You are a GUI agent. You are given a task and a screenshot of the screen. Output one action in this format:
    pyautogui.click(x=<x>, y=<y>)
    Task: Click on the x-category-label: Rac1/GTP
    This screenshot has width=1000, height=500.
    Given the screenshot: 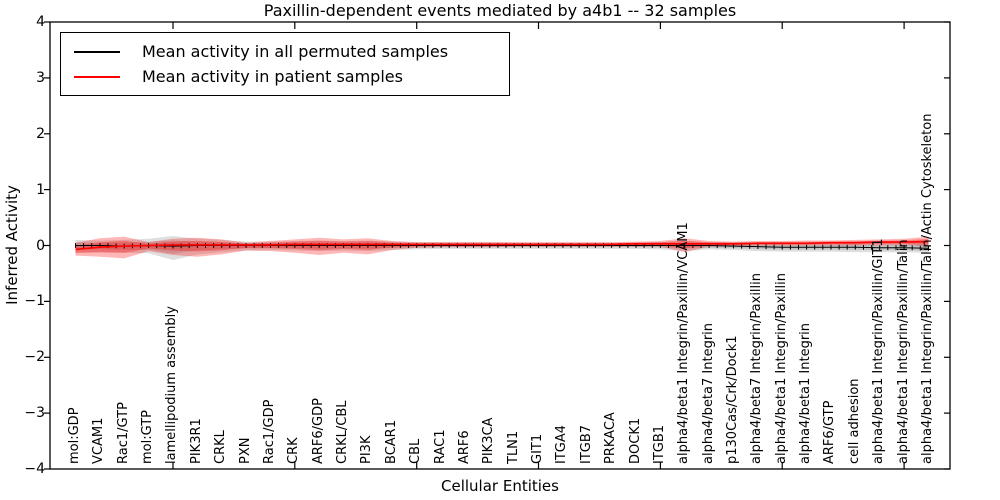 What is the action you would take?
    pyautogui.click(x=123, y=433)
    